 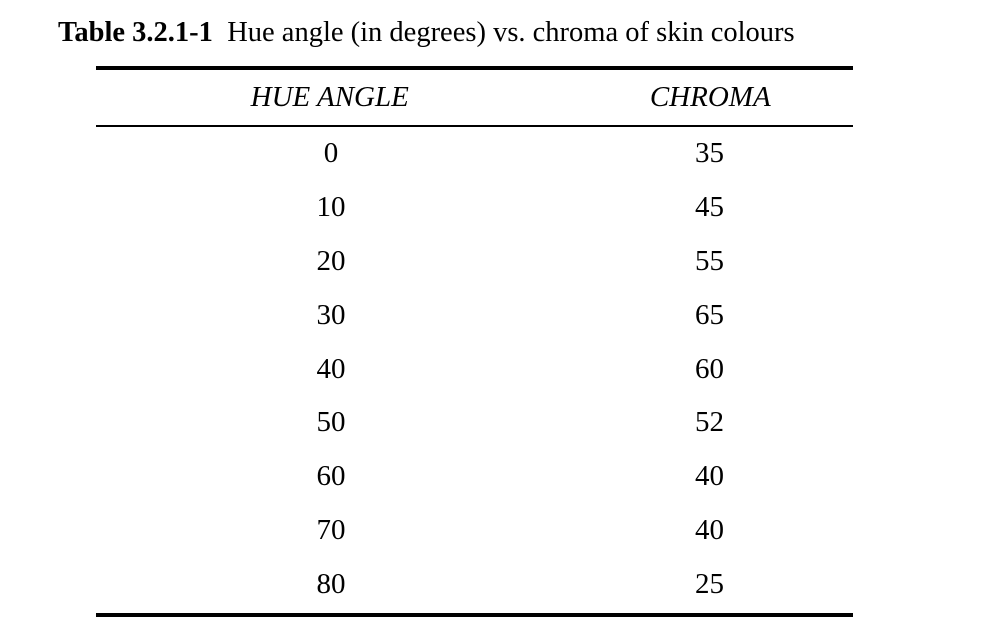 I want to click on table-row: 80 25, so click(x=474, y=584).